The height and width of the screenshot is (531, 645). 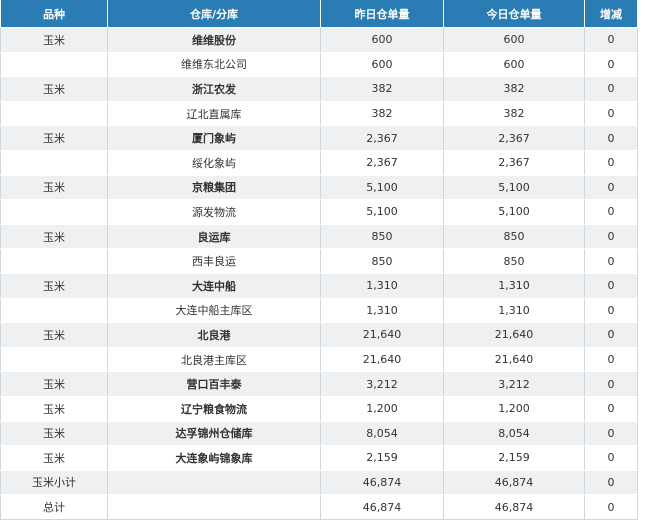 I want to click on table-row: 玉米 辽宁粮食物流 1,200 1,200 0, so click(x=319, y=409).